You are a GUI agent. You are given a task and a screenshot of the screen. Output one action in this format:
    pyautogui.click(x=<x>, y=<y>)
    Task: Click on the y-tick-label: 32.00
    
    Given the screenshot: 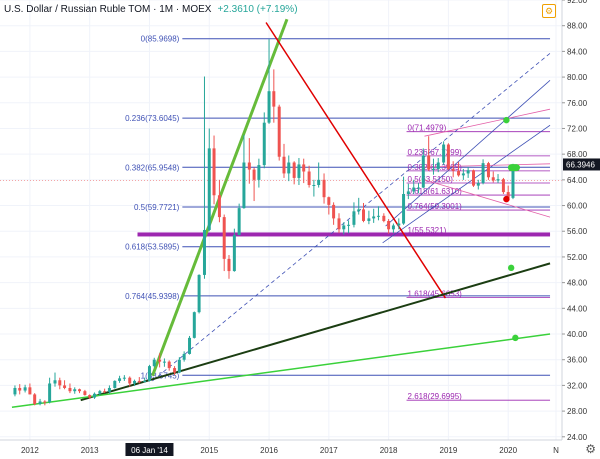 What is the action you would take?
    pyautogui.click(x=577, y=385)
    